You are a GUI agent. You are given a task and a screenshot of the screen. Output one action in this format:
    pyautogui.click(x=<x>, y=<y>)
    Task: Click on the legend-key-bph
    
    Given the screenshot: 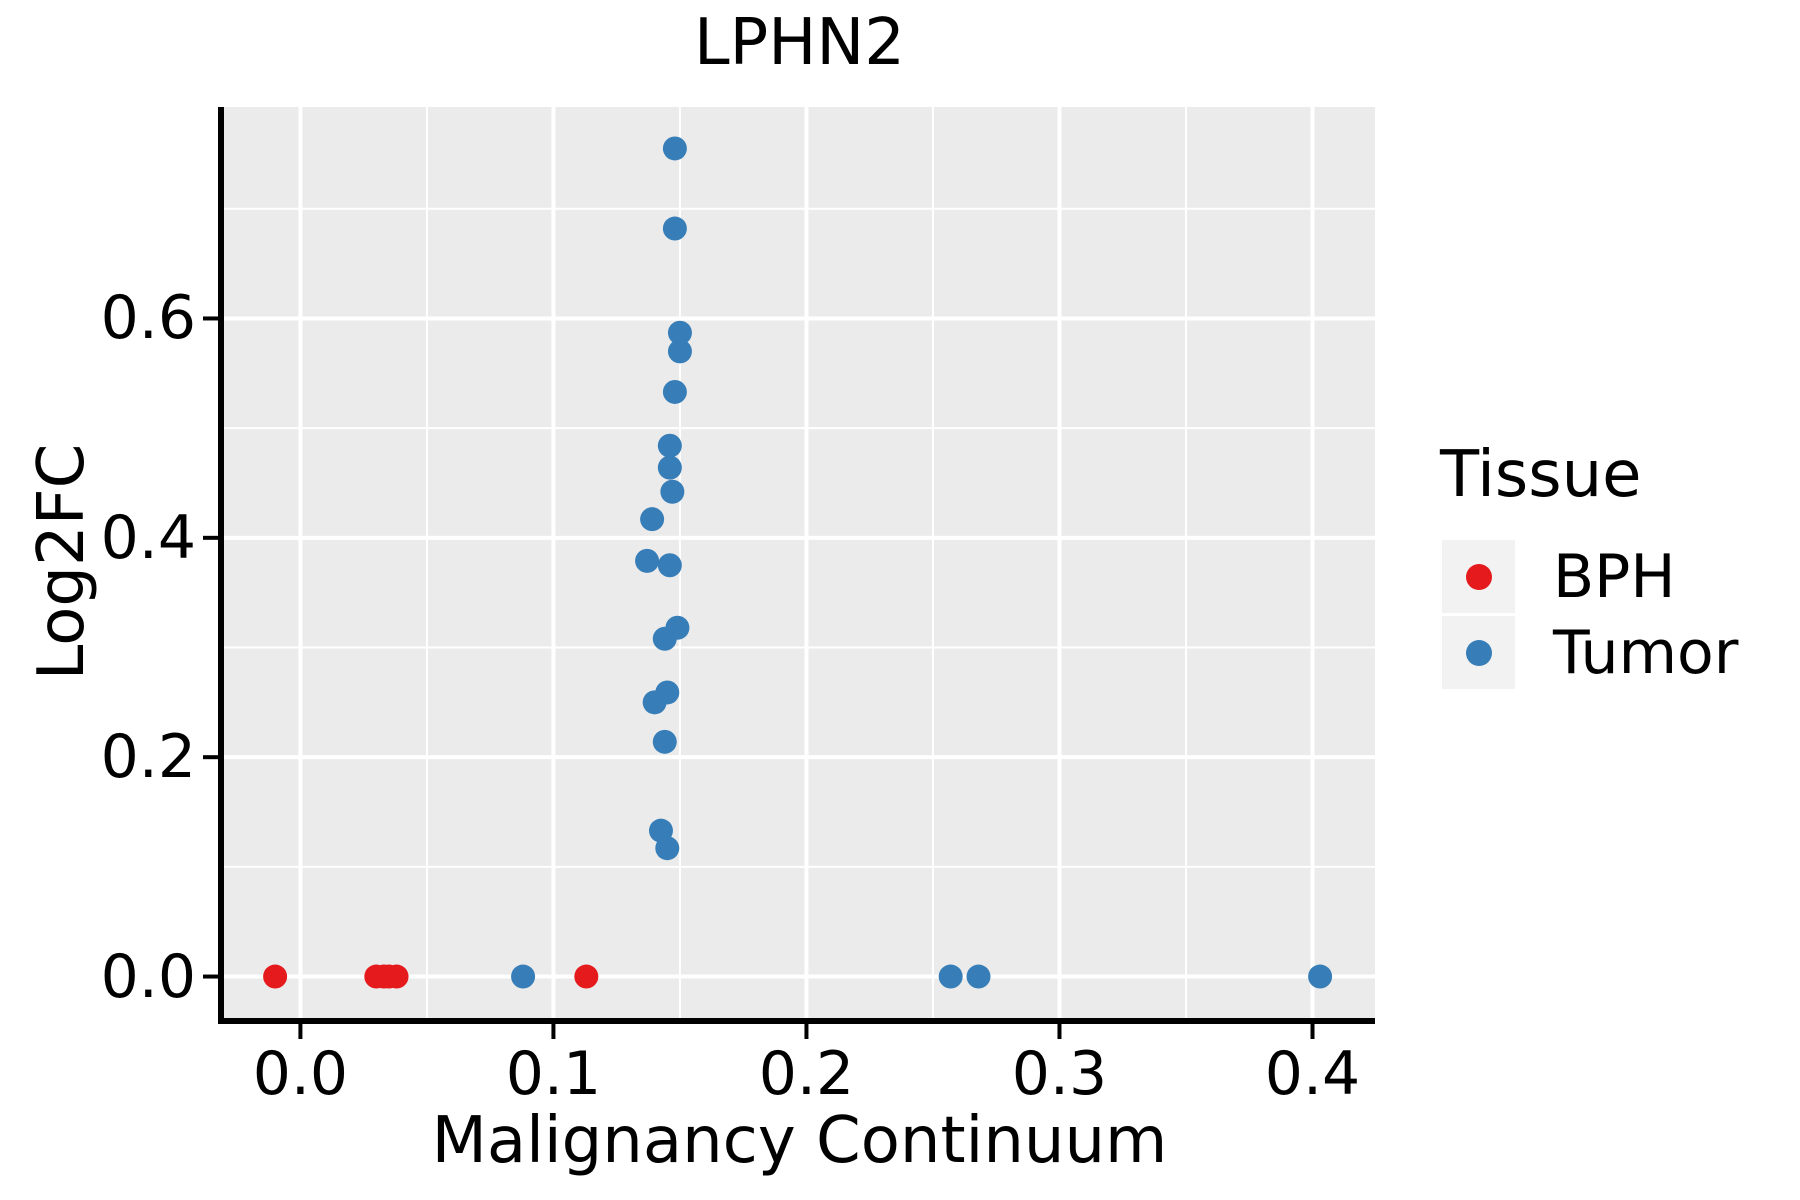 What is the action you would take?
    pyautogui.click(x=1478, y=576)
    